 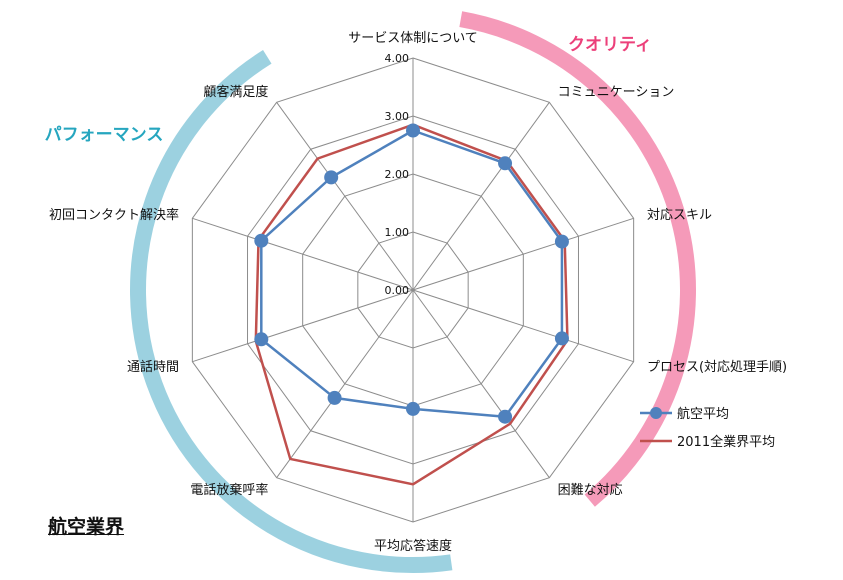 What do you see at coordinates (413, 38) in the screenshot?
I see `axis-label-0: サービス体制について` at bounding box center [413, 38].